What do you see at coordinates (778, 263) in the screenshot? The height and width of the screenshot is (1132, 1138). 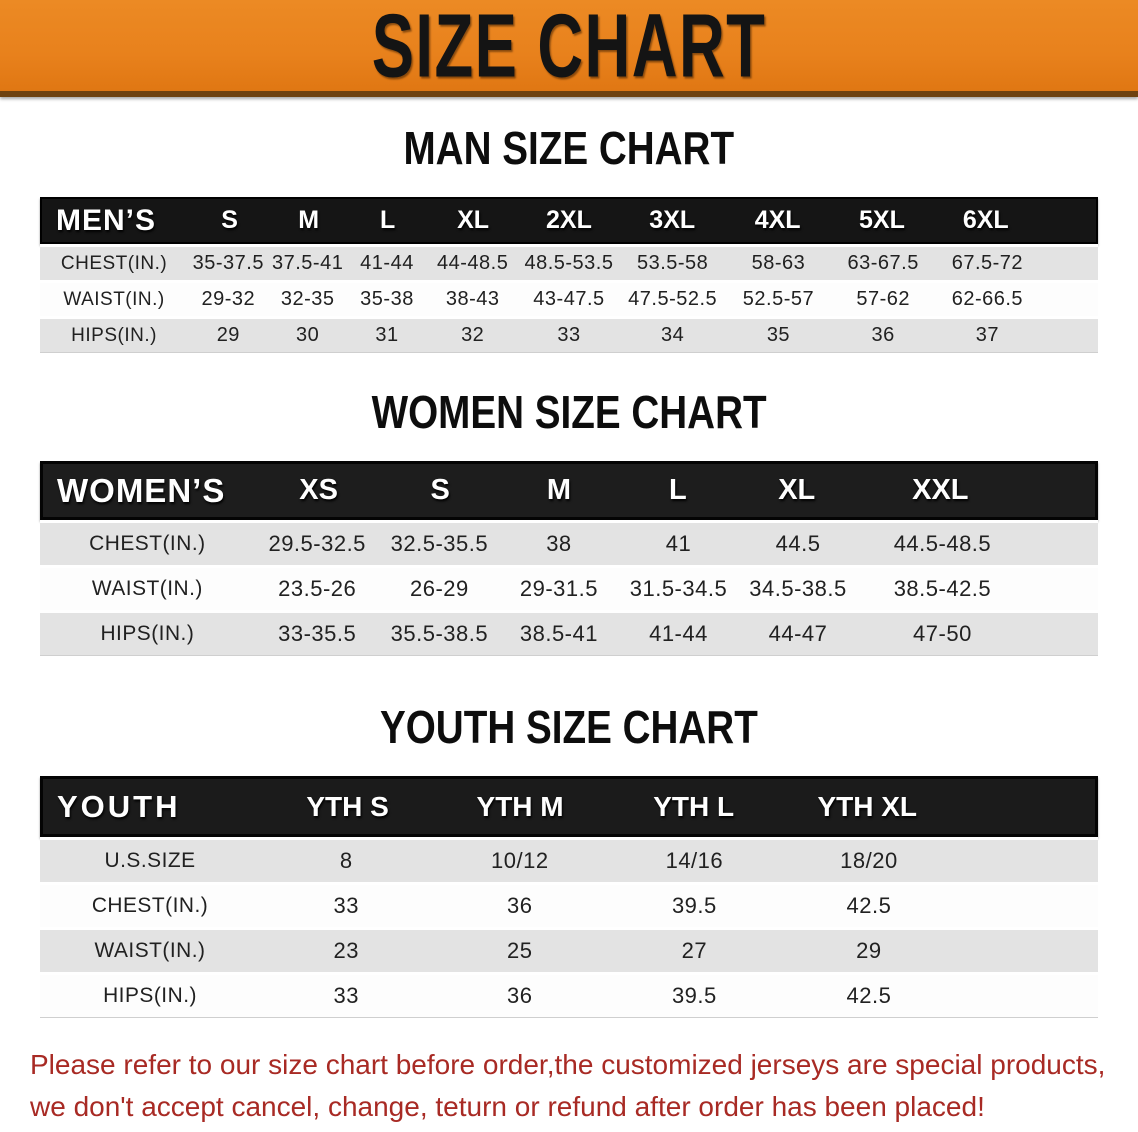 I see `size-value: 58-63` at bounding box center [778, 263].